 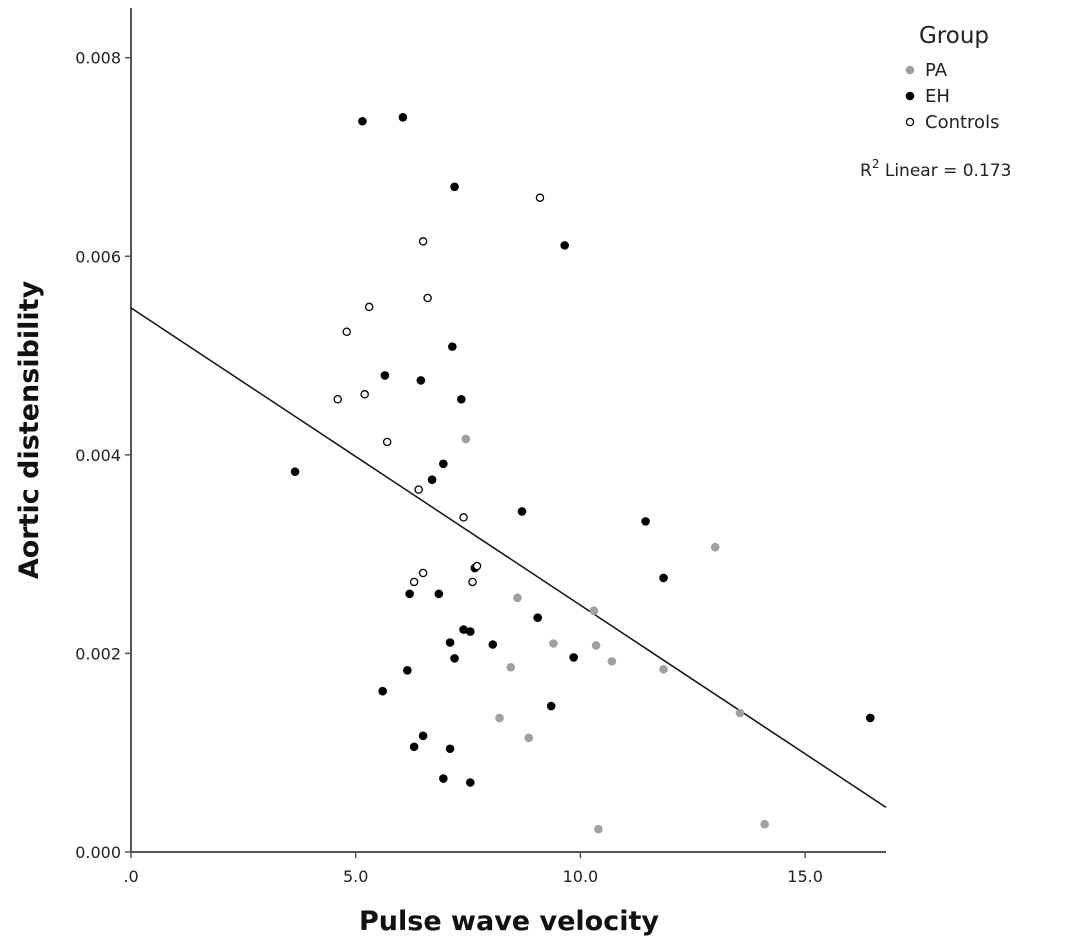 What do you see at coordinates (130, 876) in the screenshot?
I see `x-tick-label: .0` at bounding box center [130, 876].